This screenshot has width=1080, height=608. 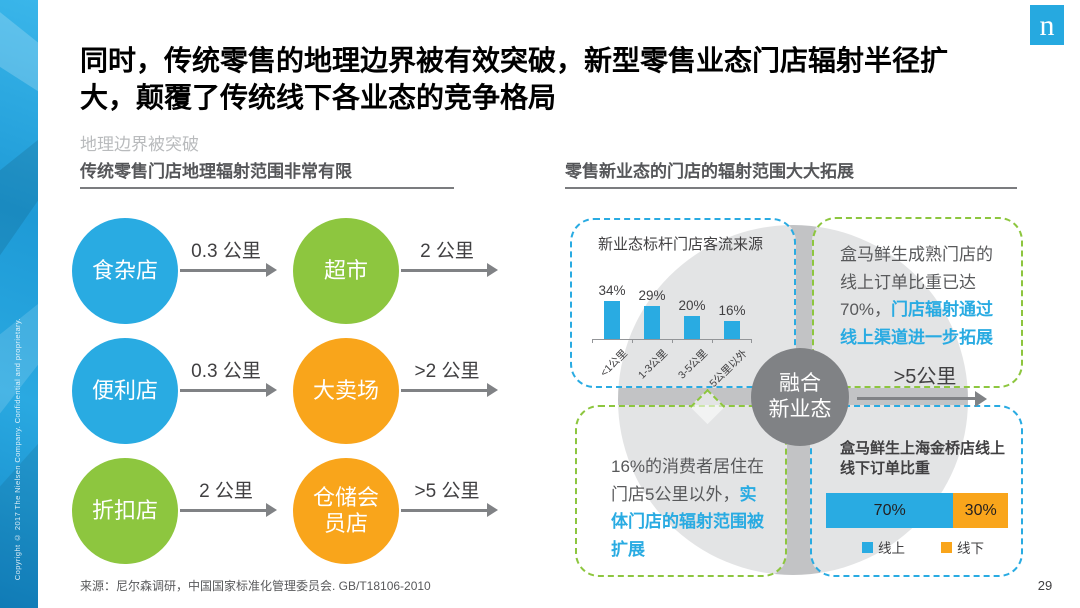 What do you see at coordinates (891, 548) in the screenshot?
I see `legend-label: 线上` at bounding box center [891, 548].